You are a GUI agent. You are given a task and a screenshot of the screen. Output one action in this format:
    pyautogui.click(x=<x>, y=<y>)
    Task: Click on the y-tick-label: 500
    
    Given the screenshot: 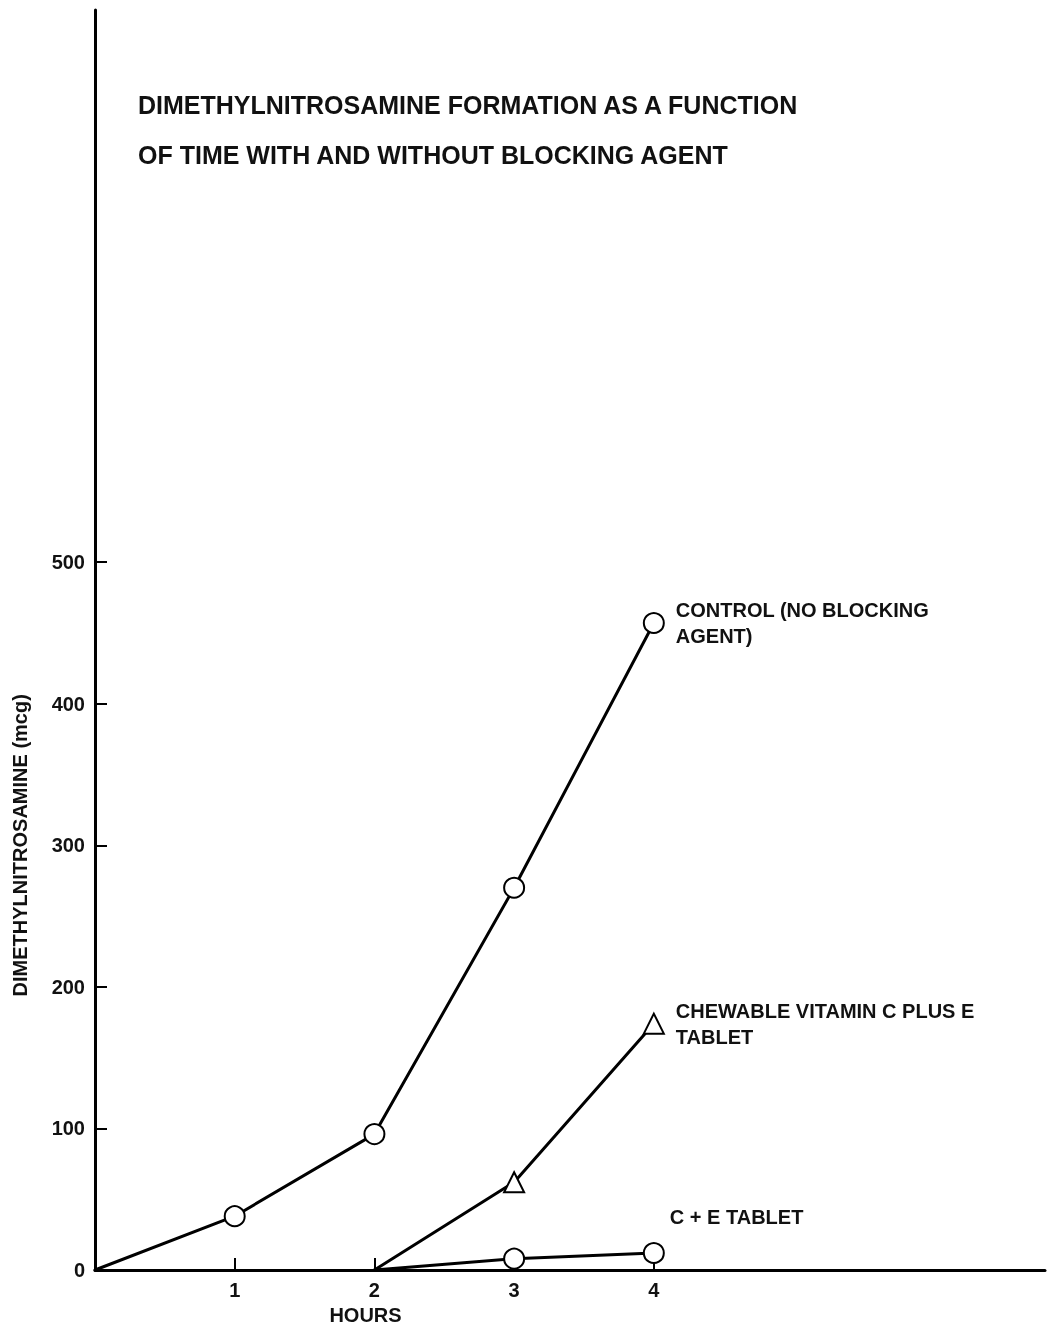 What is the action you would take?
    pyautogui.click(x=68, y=562)
    